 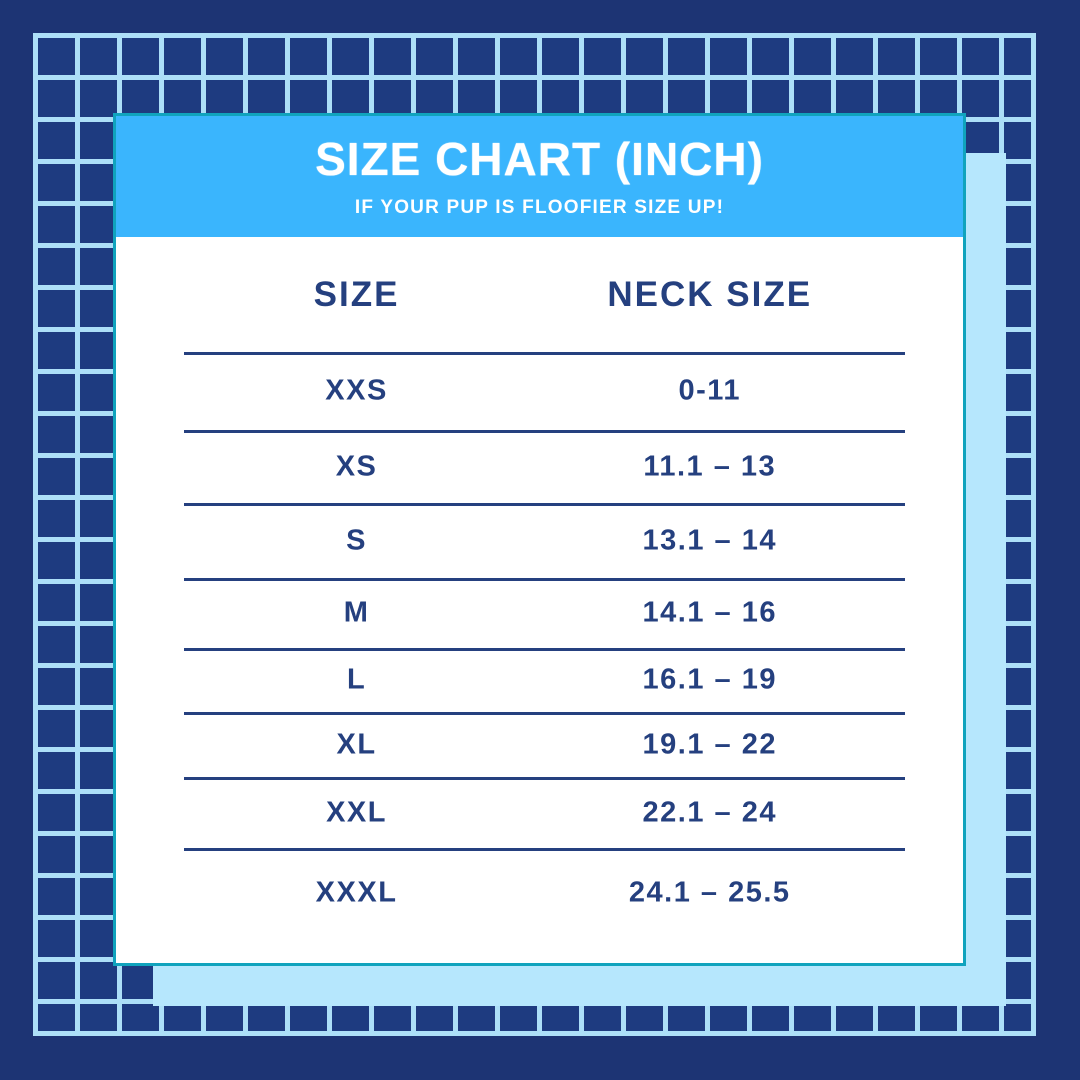 I want to click on neck-size-cell: 11.1 – 13, so click(x=710, y=466).